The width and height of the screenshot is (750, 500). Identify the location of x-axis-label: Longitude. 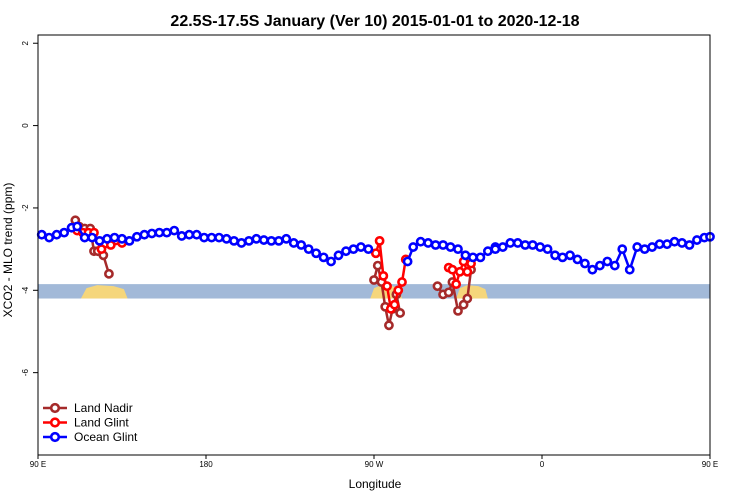
(375, 484).